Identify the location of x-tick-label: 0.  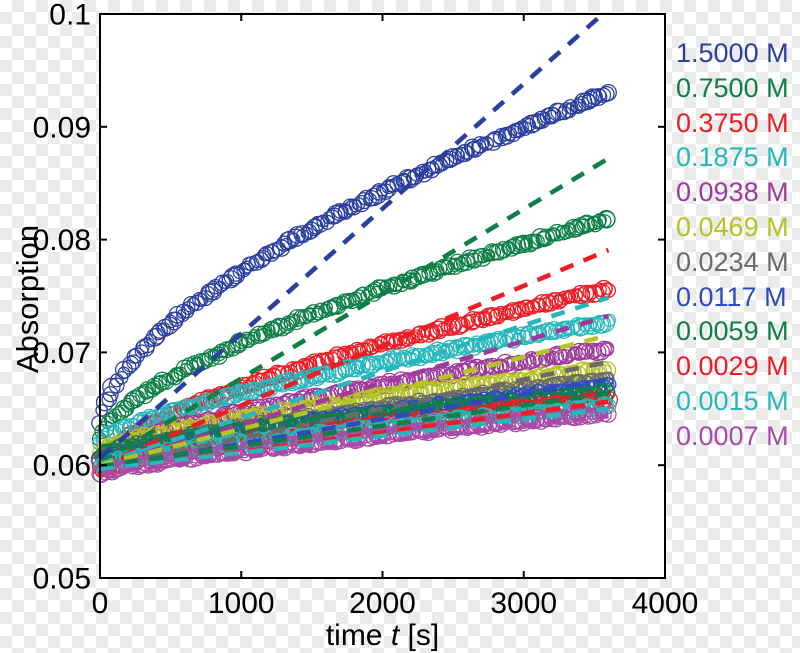
(100, 603).